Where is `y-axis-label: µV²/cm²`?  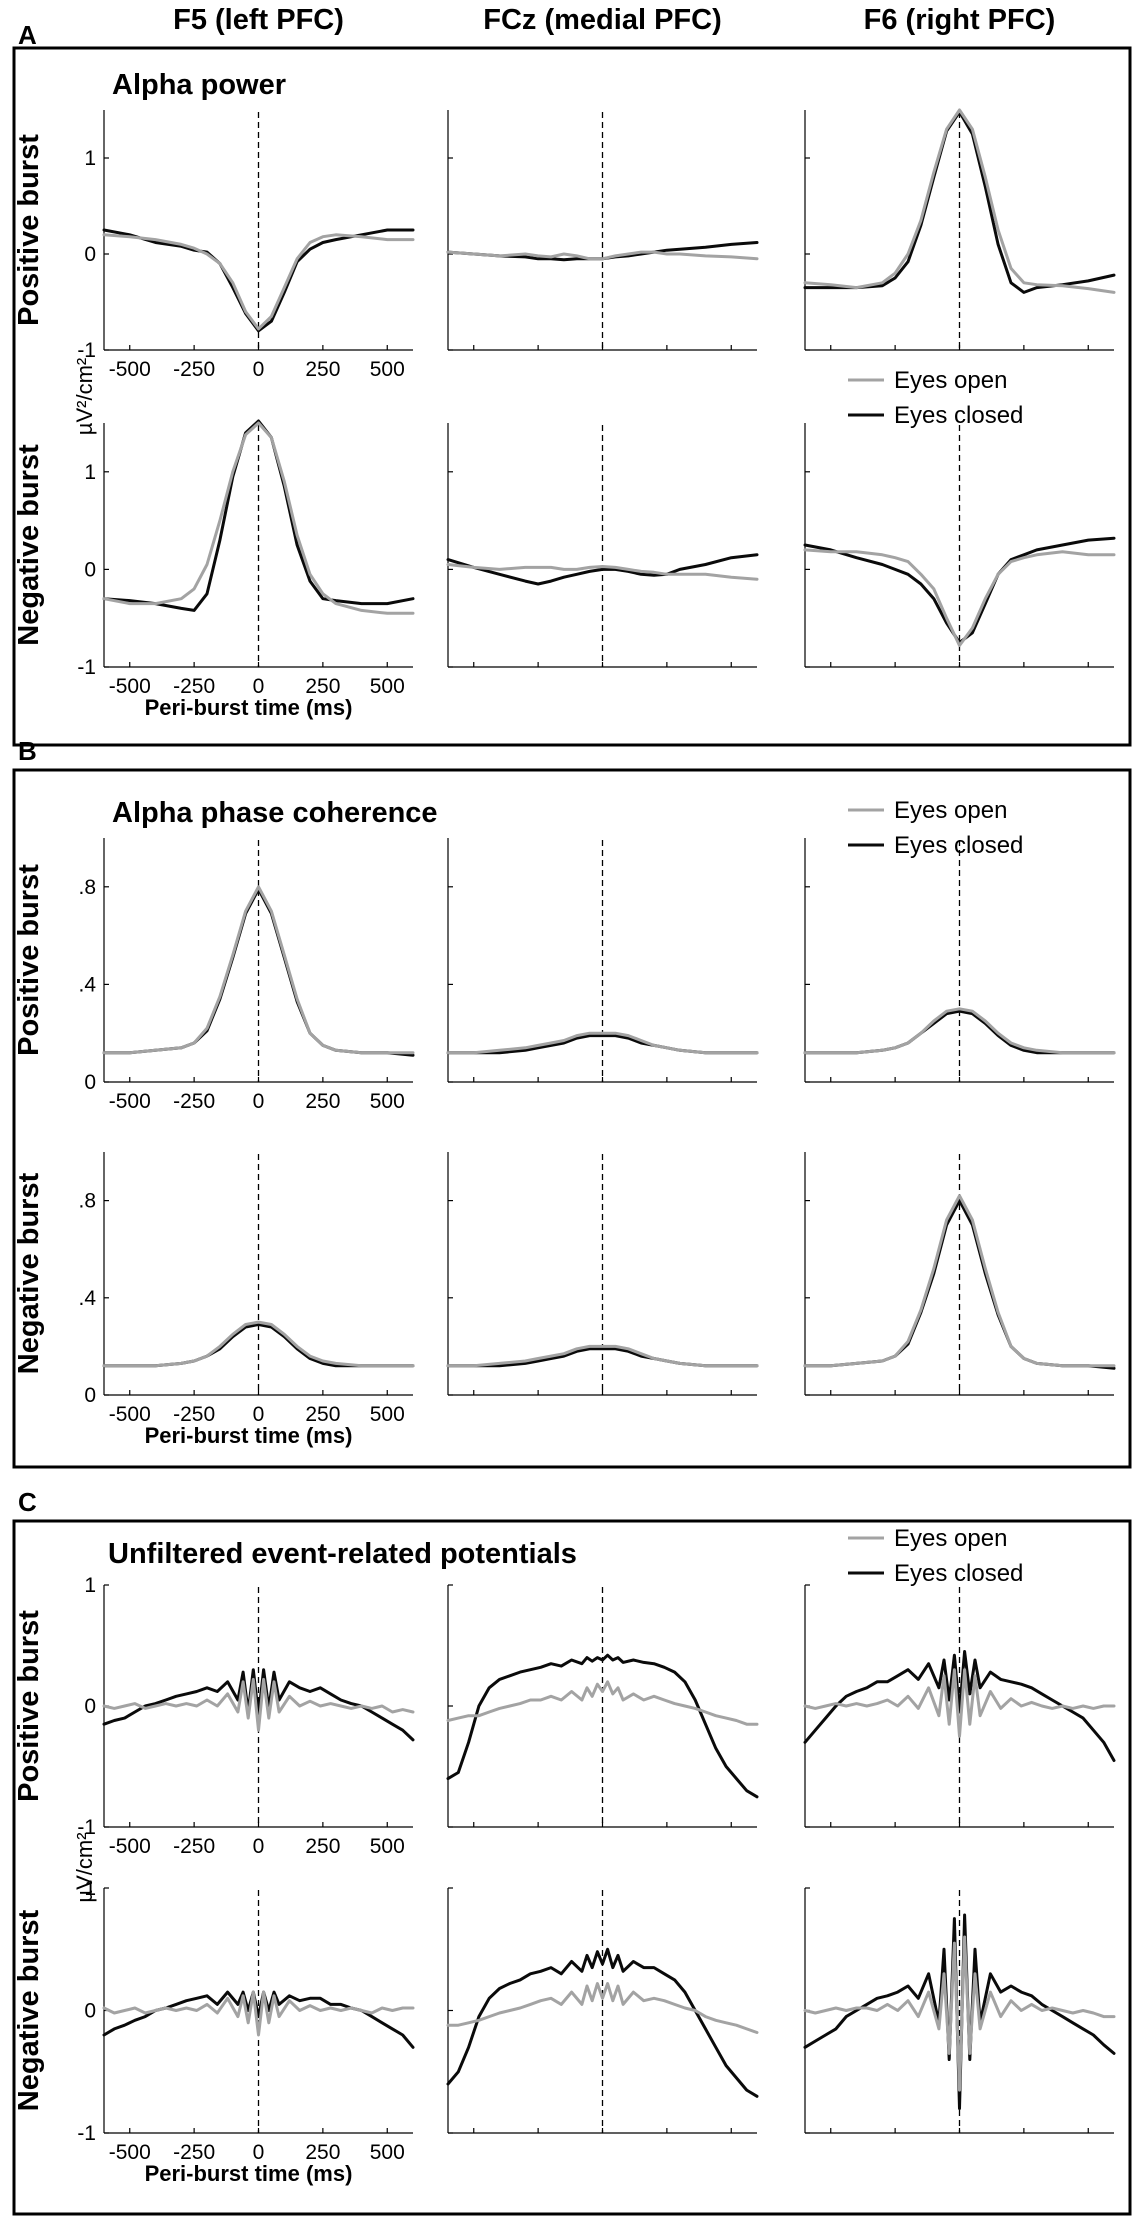
y-axis-label: µV²/cm² is located at coordinates (84, 396).